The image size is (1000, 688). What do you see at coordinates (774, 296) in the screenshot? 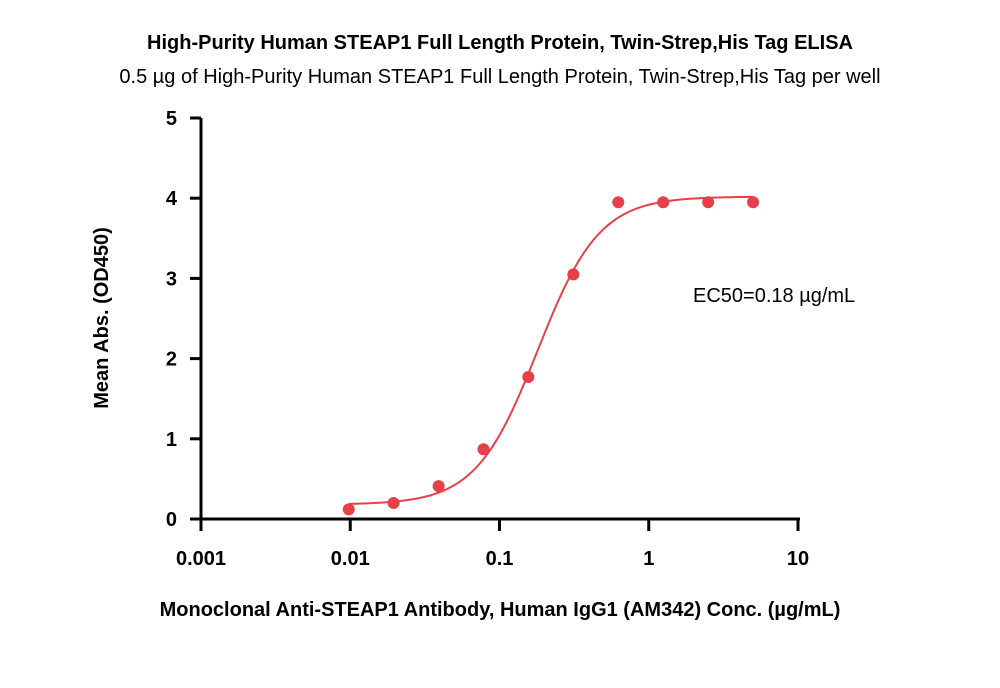
I see `ec50-annotation: EC50=0.18 µg/mL` at bounding box center [774, 296].